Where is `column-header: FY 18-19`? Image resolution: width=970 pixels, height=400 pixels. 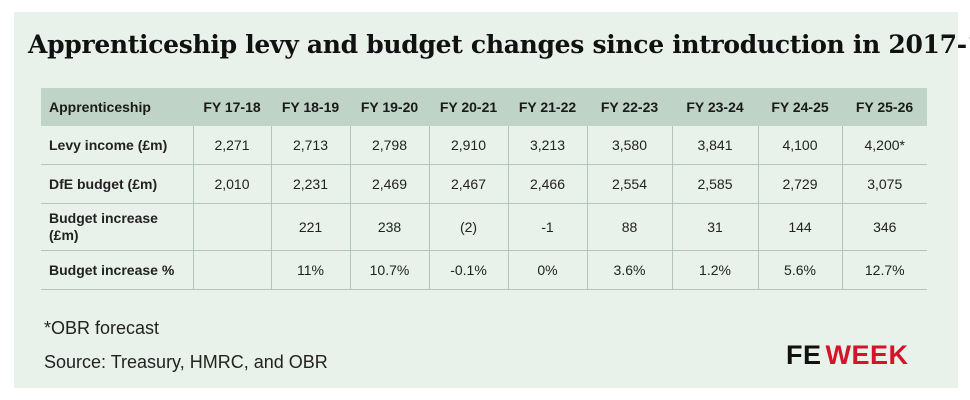
column-header: FY 18-19 is located at coordinates (310, 107).